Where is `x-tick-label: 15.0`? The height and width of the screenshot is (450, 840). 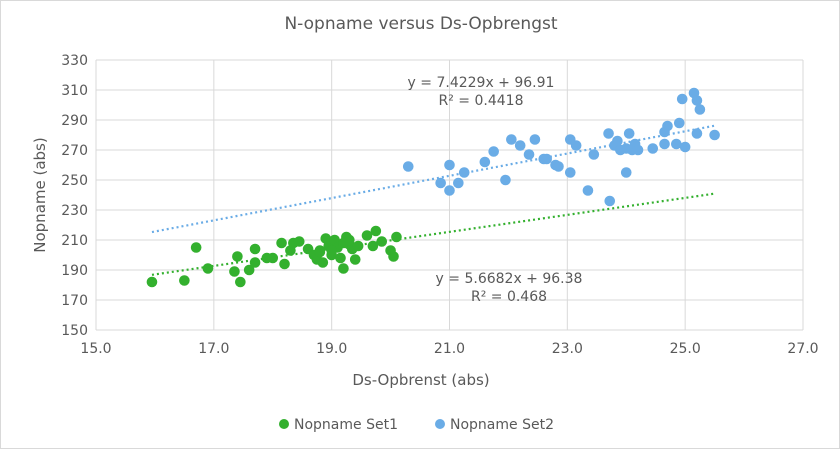
x-tick-label: 15.0 is located at coordinates (95, 349).